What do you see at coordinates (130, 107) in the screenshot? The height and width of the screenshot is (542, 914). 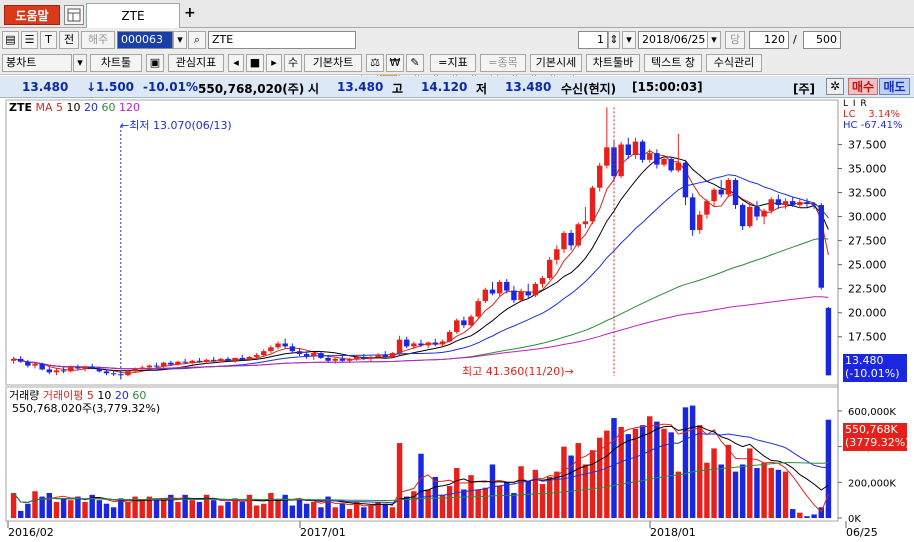 I see `legend-ma120: 120` at bounding box center [130, 107].